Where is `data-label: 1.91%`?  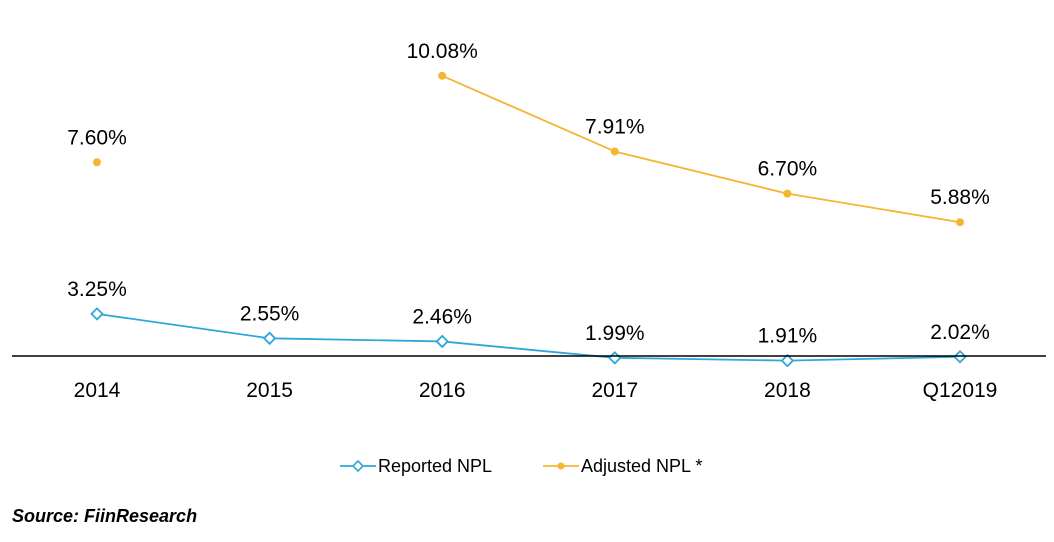
data-label: 1.91% is located at coordinates (788, 336).